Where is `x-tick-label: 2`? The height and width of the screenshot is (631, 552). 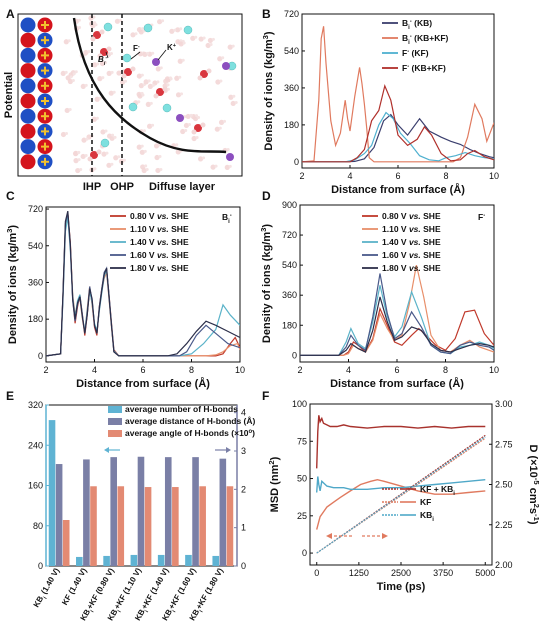 x-tick-label: 2 is located at coordinates (299, 370).